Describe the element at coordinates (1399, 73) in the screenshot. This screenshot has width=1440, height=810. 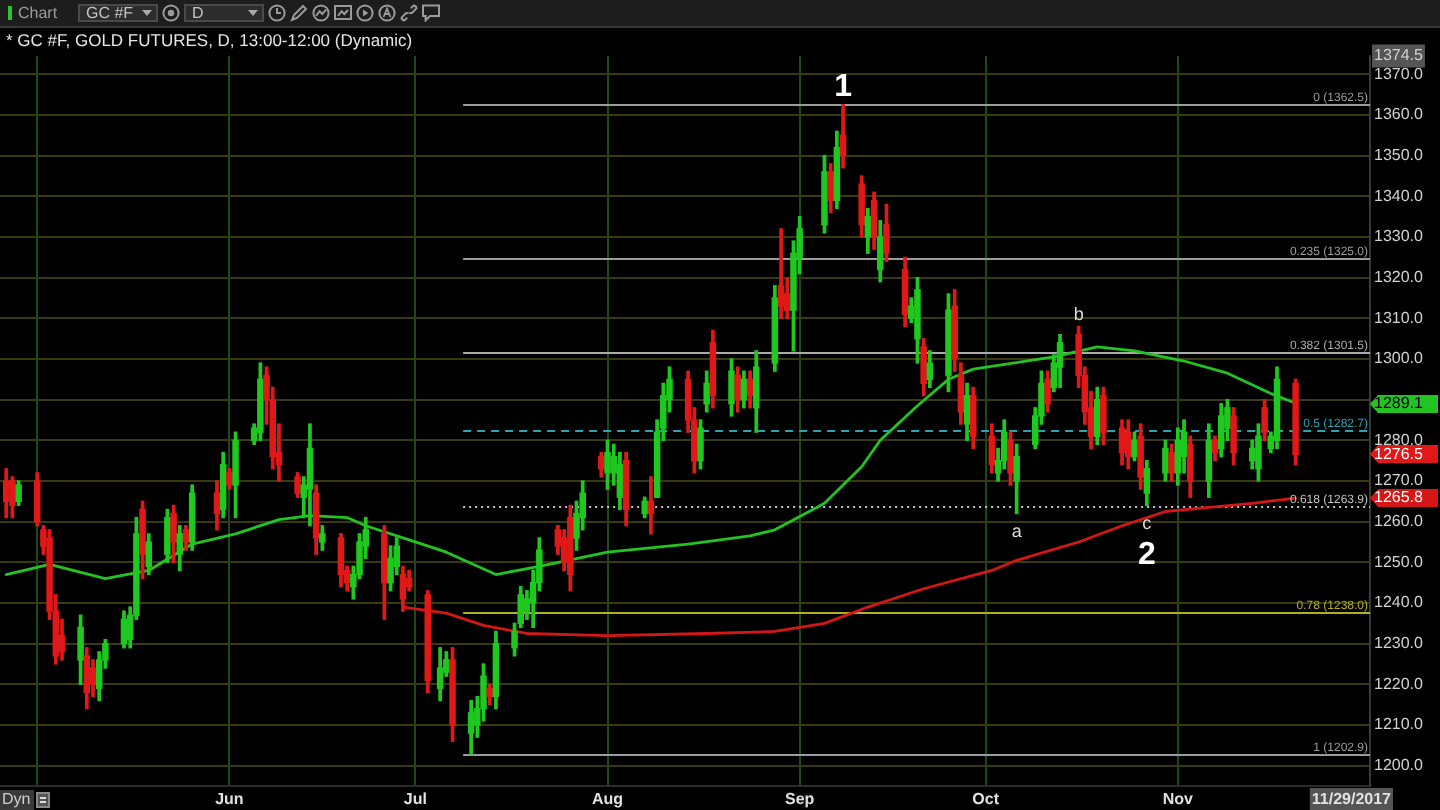
I see `y-tick-label: 1370.0` at that location.